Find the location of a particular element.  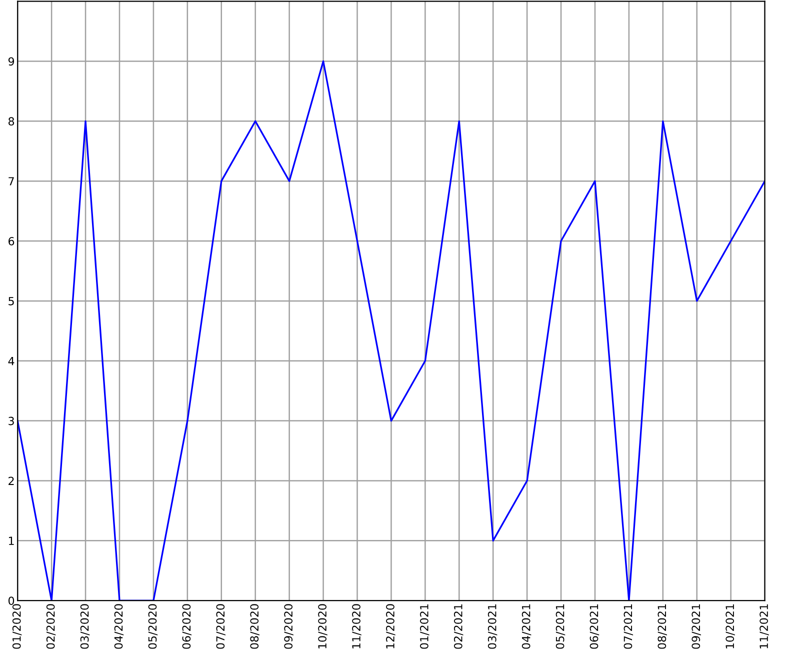

y-tick-label: 7 is located at coordinates (11, 181).